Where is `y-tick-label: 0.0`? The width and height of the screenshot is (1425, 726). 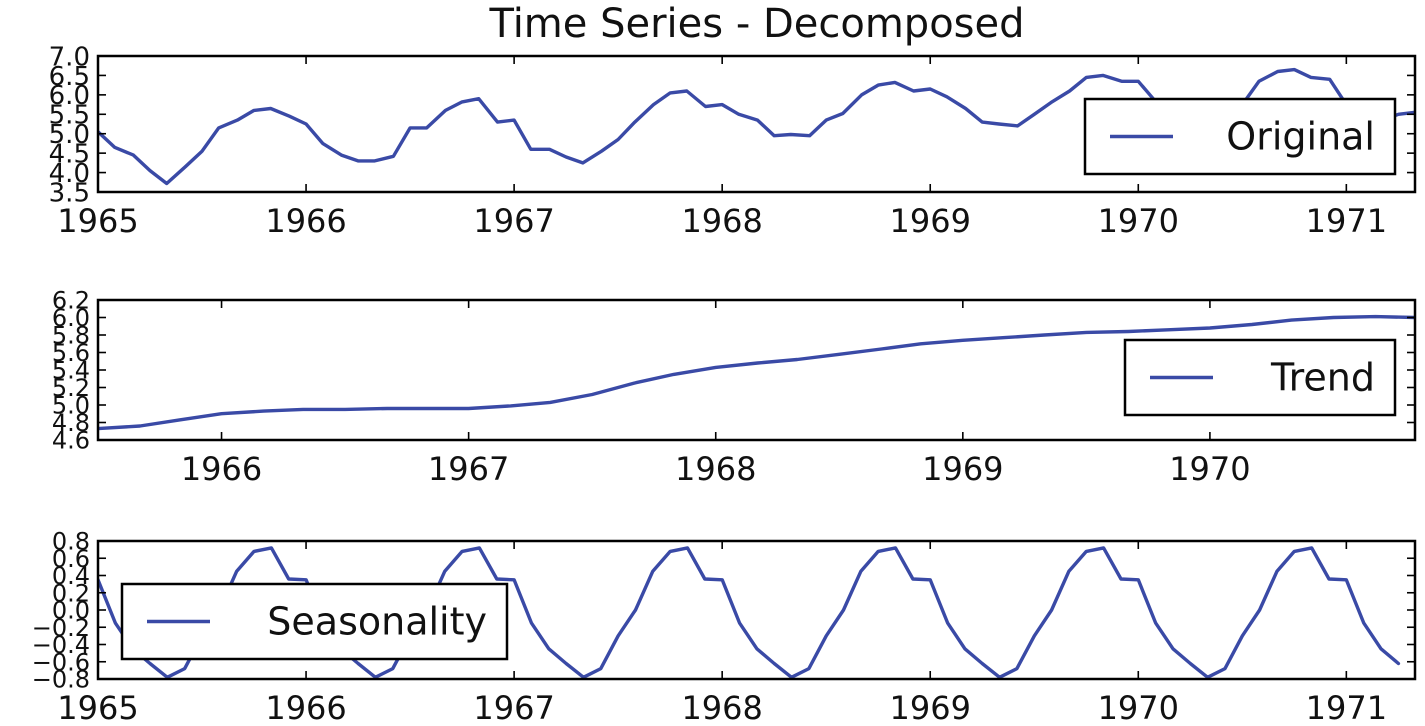
y-tick-label: 0.0 is located at coordinates (71, 611).